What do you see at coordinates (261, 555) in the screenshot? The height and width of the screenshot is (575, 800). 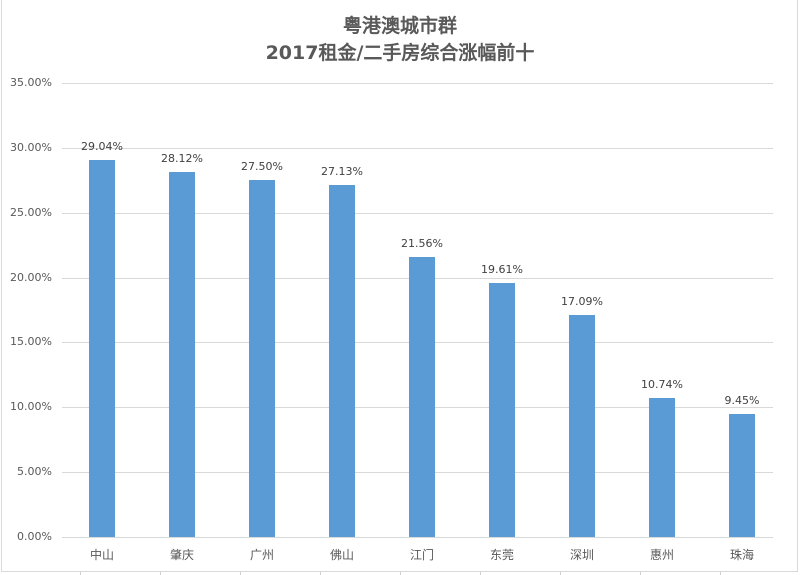 I see `x-tick-label: 广州` at bounding box center [261, 555].